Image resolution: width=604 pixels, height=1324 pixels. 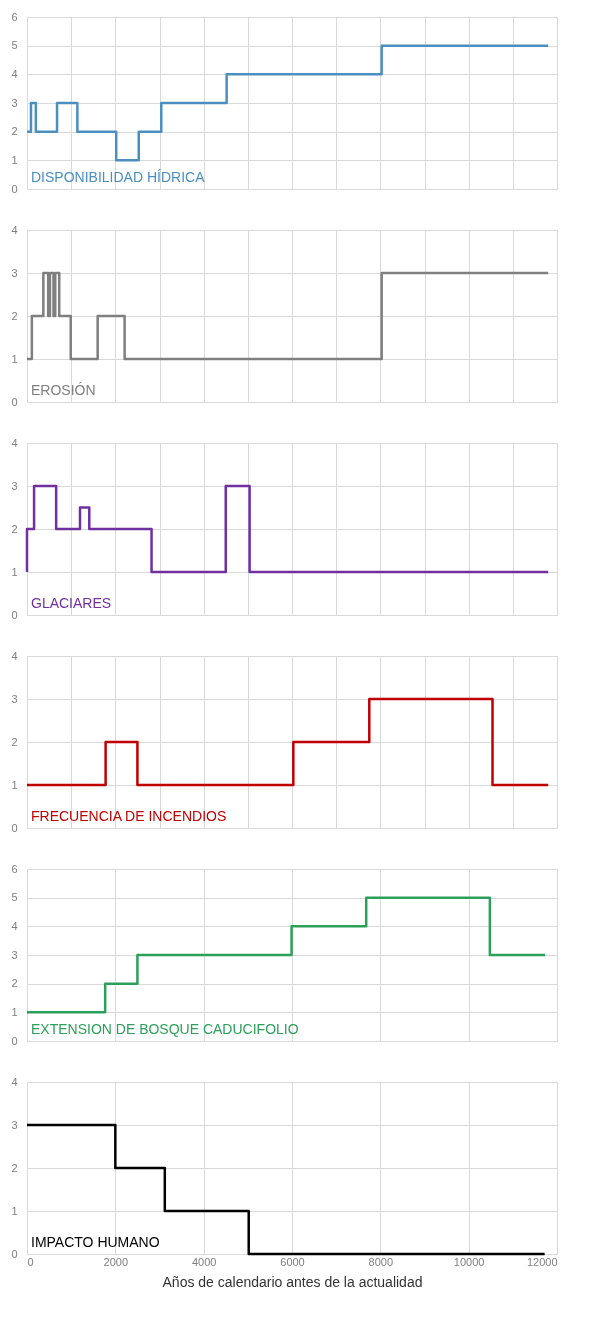 What do you see at coordinates (63, 390) in the screenshot?
I see `series-label: EROSIÓN` at bounding box center [63, 390].